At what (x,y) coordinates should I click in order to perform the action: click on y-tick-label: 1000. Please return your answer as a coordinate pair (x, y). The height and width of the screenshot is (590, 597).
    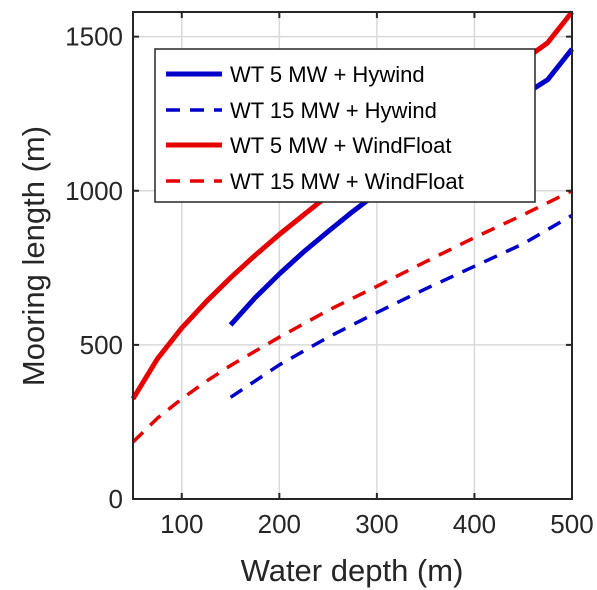
    Looking at the image, I should click on (94, 191).